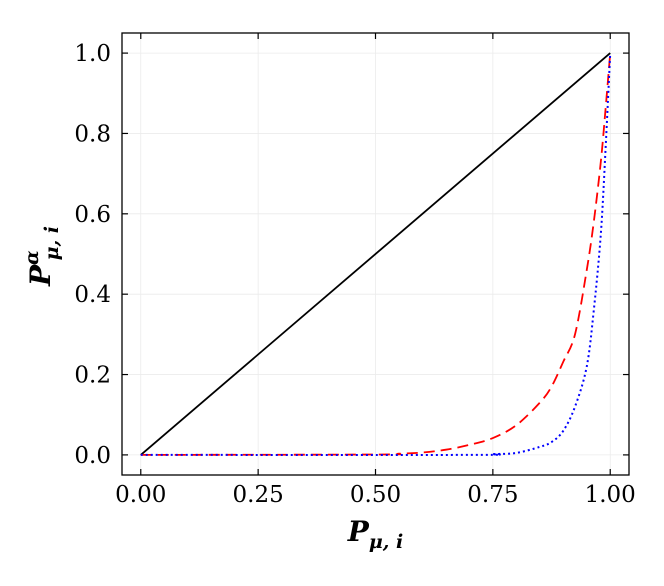 The height and width of the screenshot is (586, 664). Describe the element at coordinates (92, 134) in the screenshot. I see `y-tick-label: 0.8` at that location.